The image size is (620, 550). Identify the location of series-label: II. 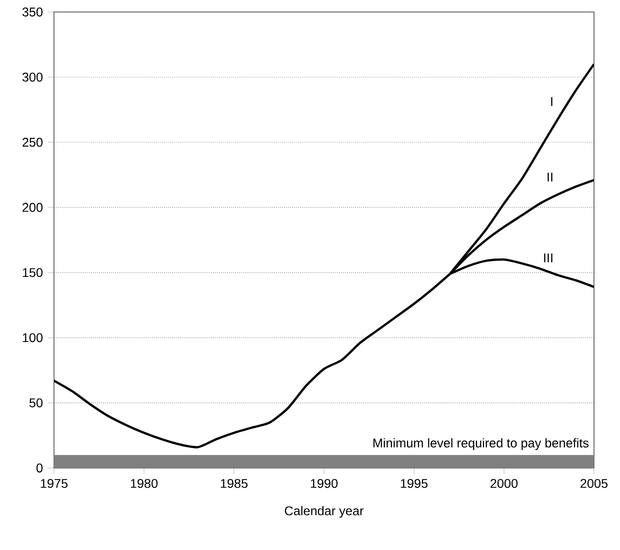
(550, 177).